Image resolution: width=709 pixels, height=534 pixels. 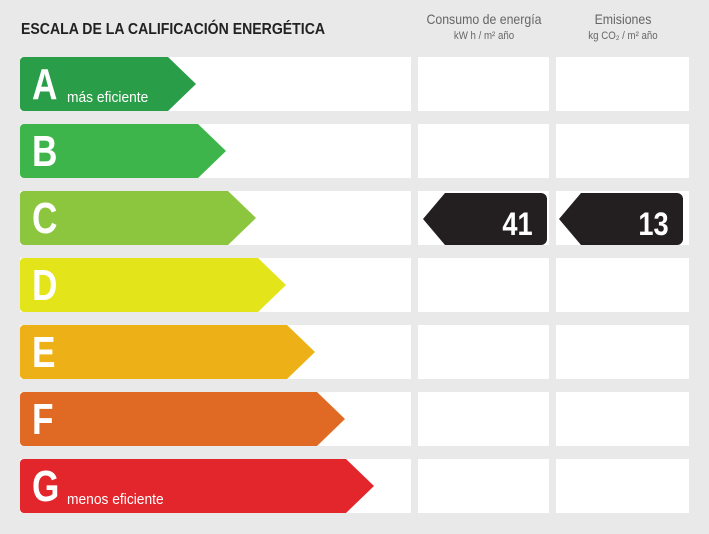 I want to click on rating-letter: E, so click(x=44, y=352).